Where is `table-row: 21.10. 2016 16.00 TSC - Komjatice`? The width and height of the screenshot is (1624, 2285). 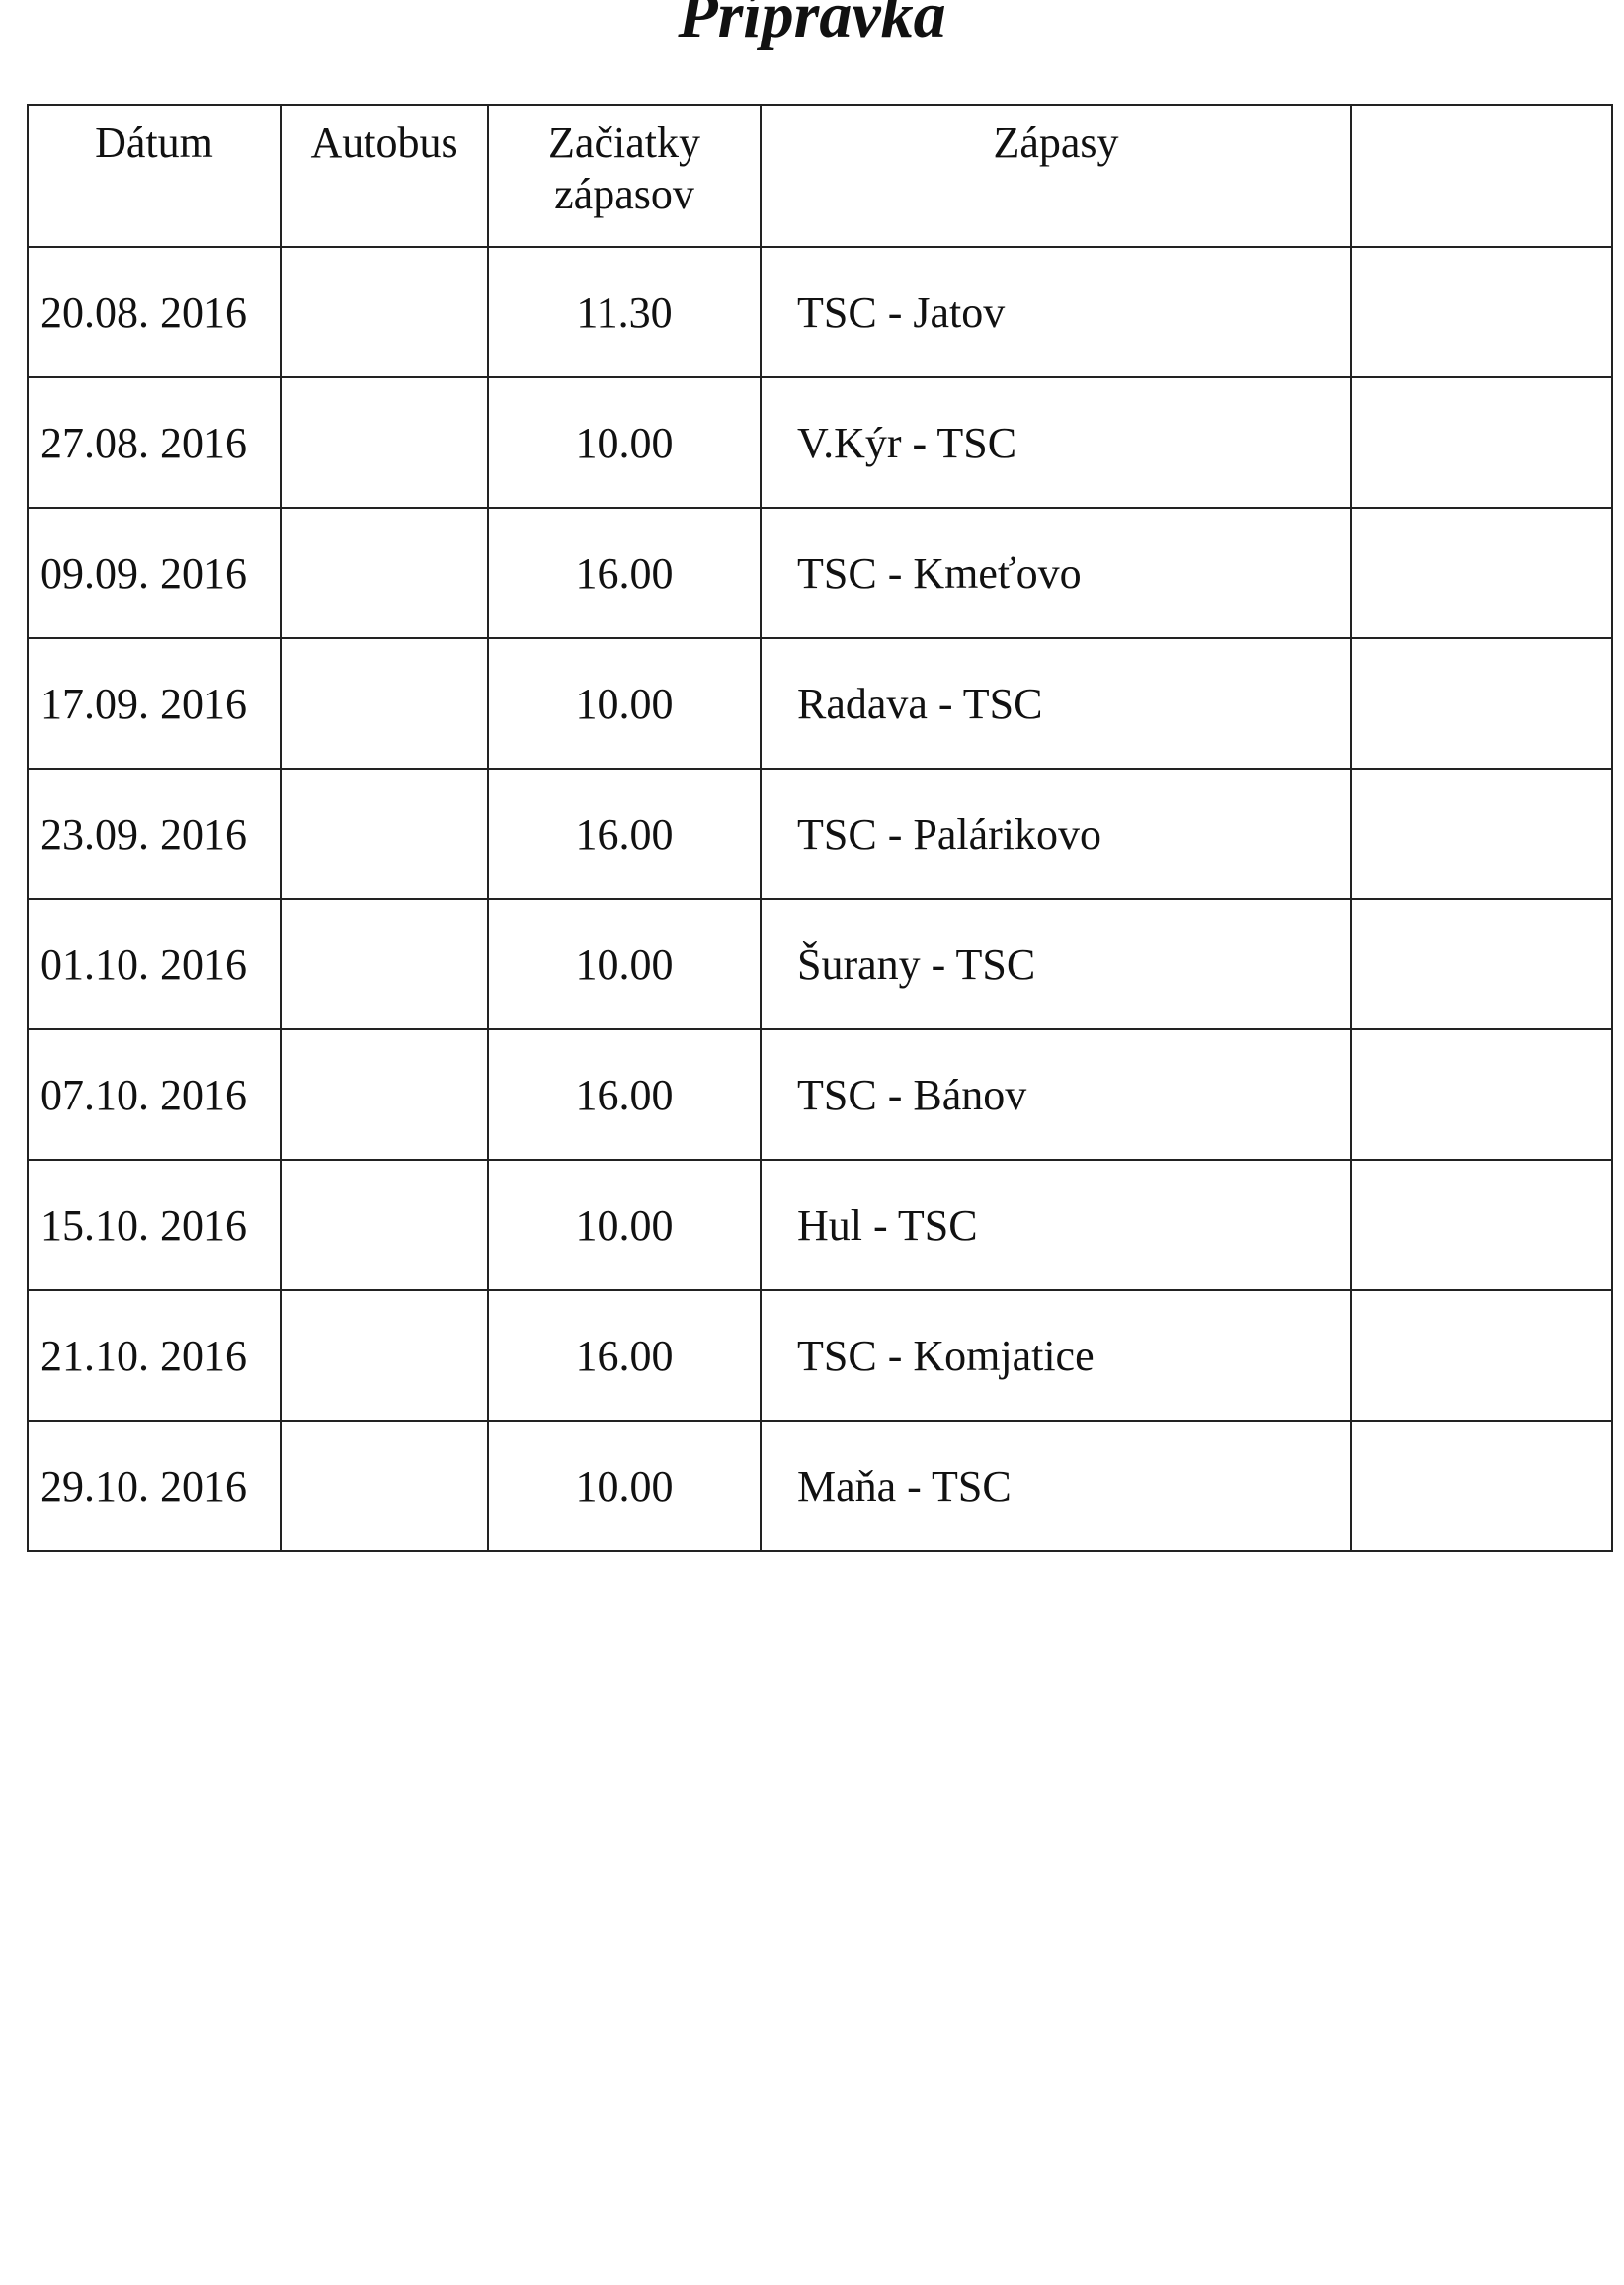
table-row: 21.10. 2016 16.00 TSC - Komjatice is located at coordinates (820, 1355).